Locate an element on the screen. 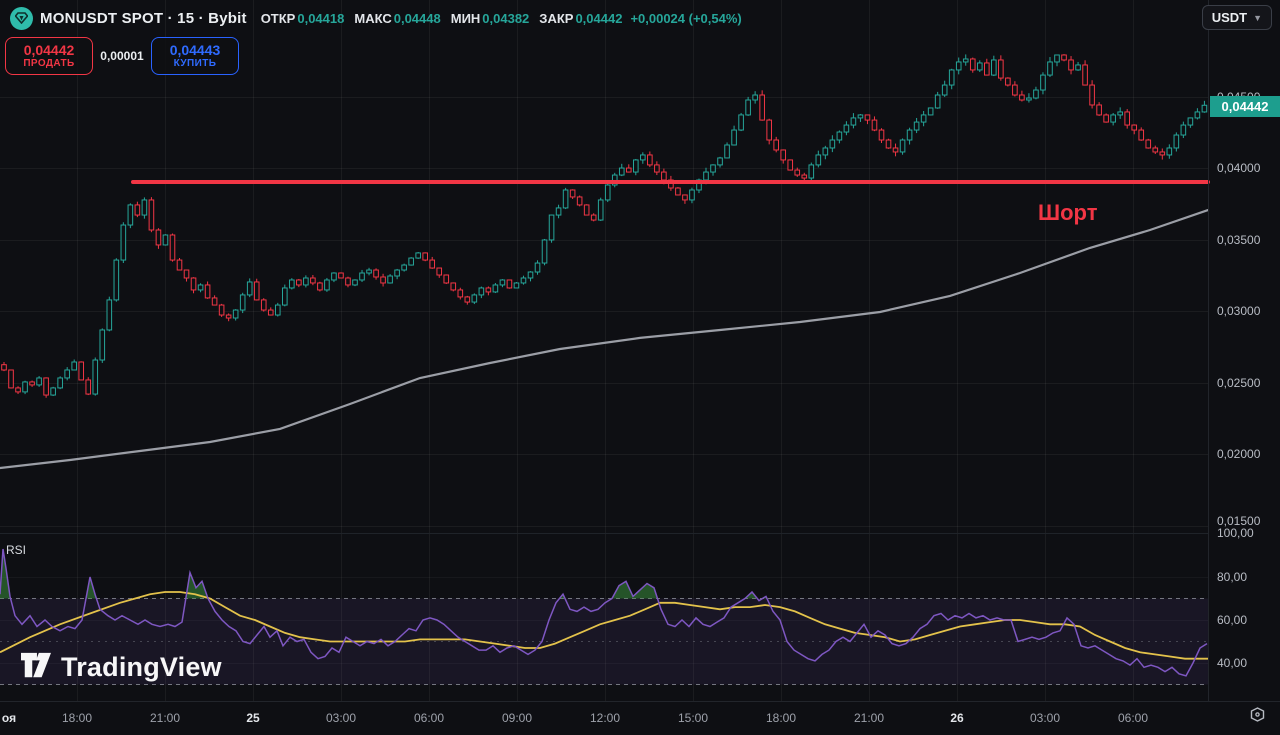 This screenshot has height=735, width=1280. spread-value: 0,00001 is located at coordinates (122, 56).